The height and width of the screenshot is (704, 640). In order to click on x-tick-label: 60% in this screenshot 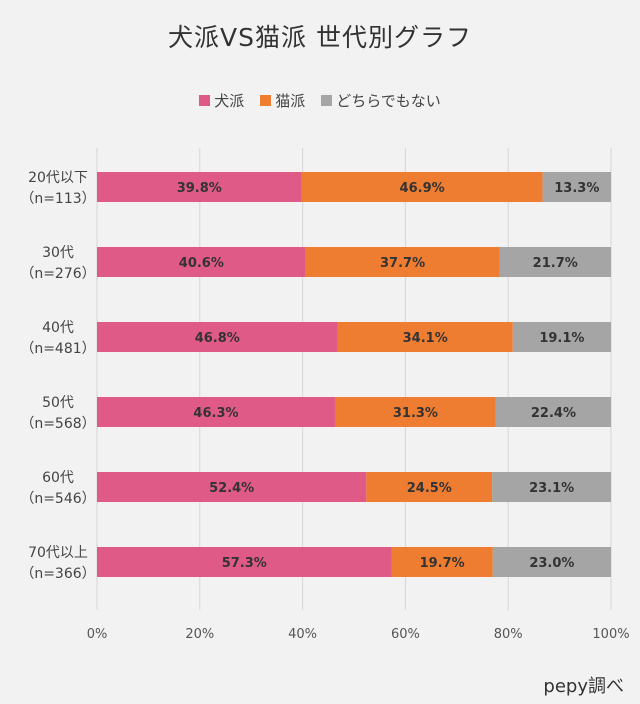, I will do `click(405, 634)`.